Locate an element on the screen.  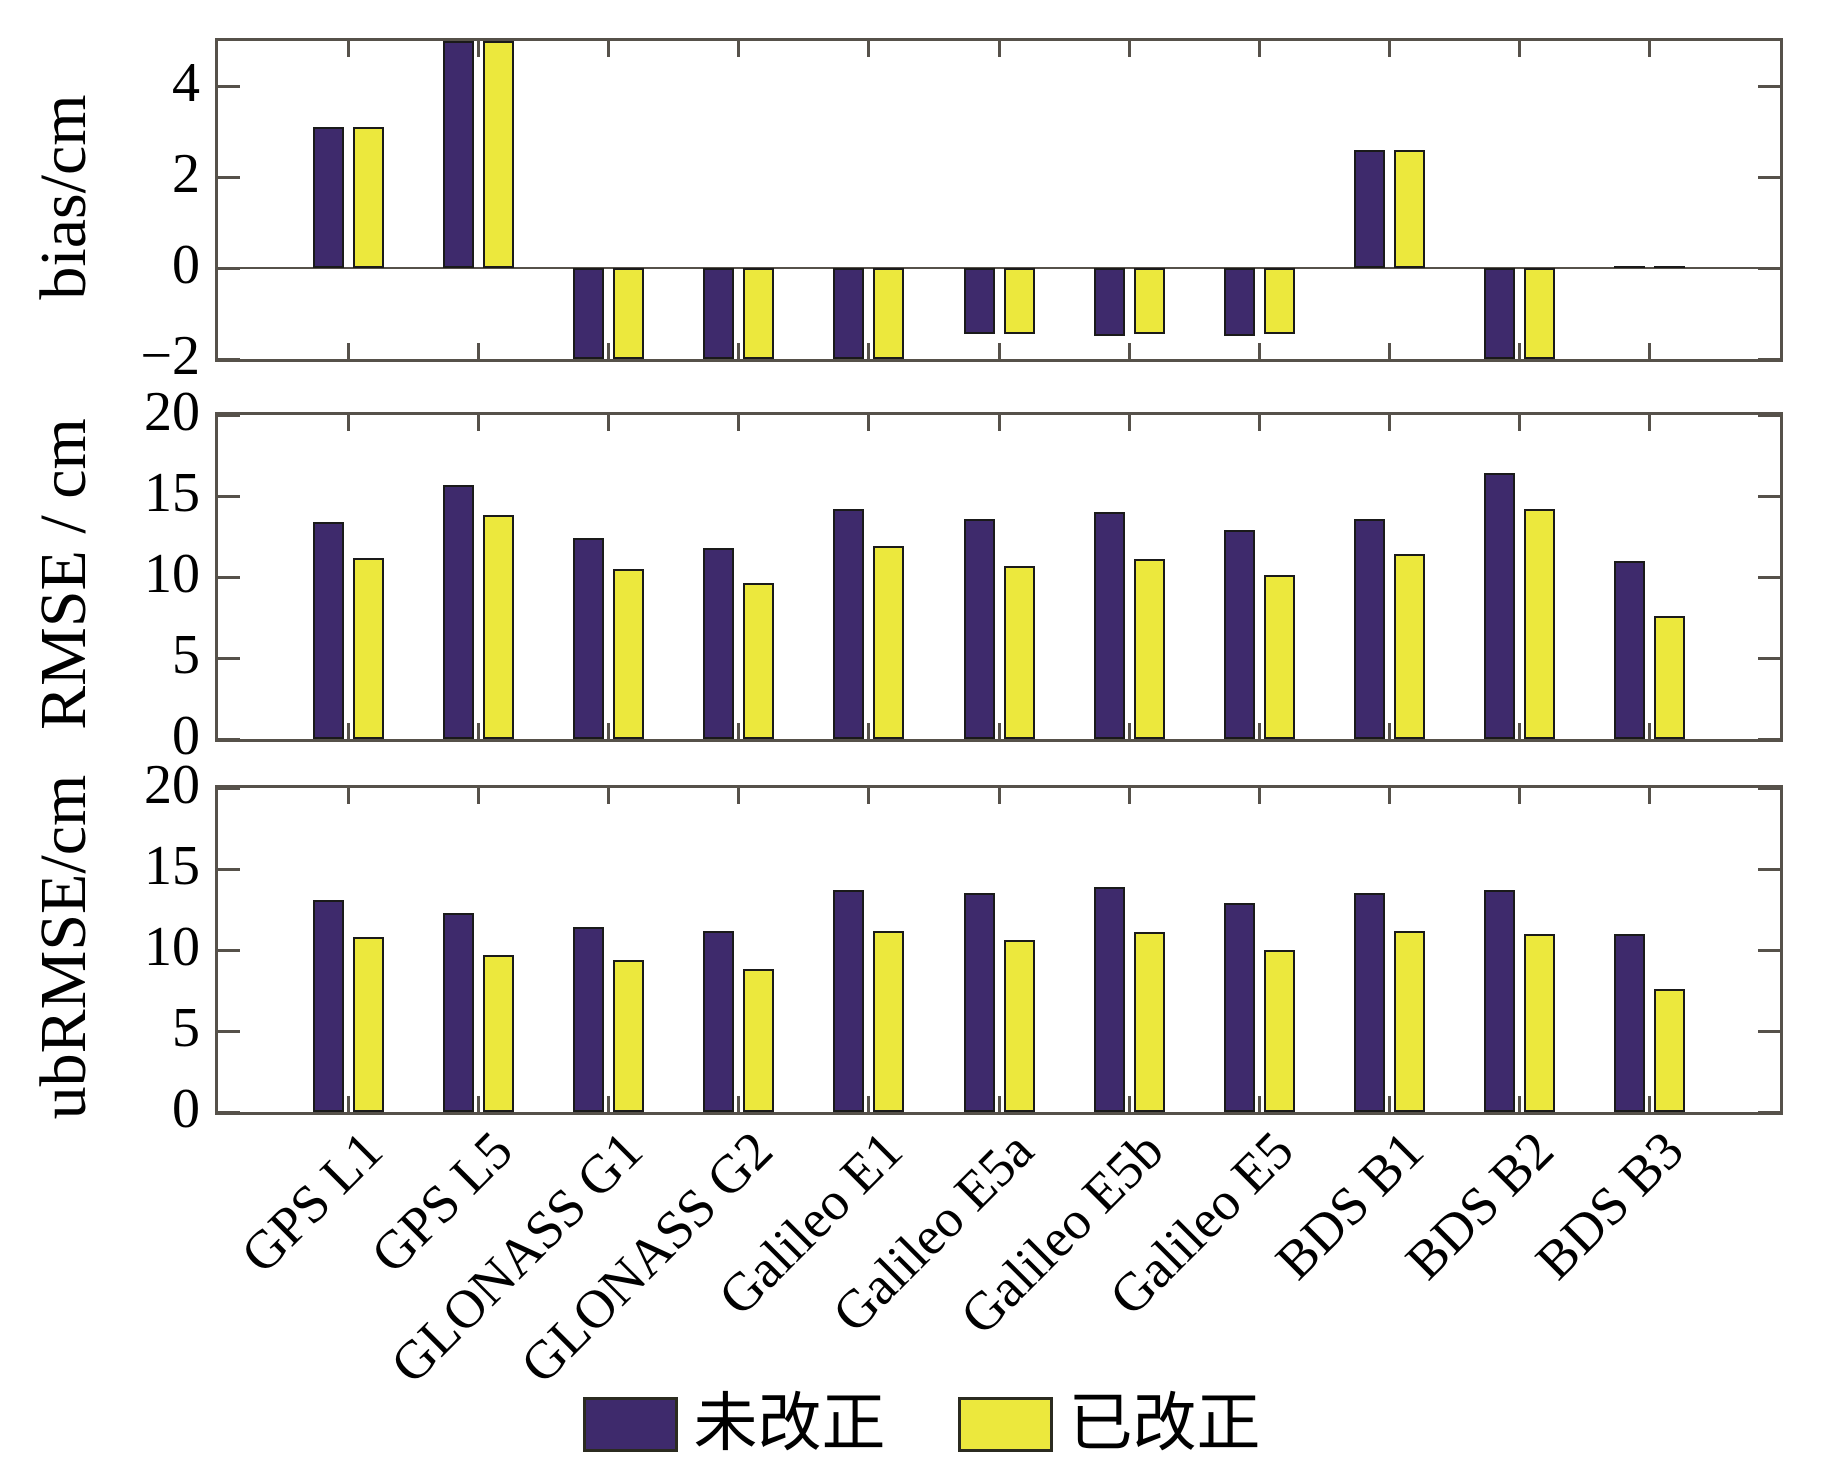
y-tick-label: 2 is located at coordinates (186, 174).